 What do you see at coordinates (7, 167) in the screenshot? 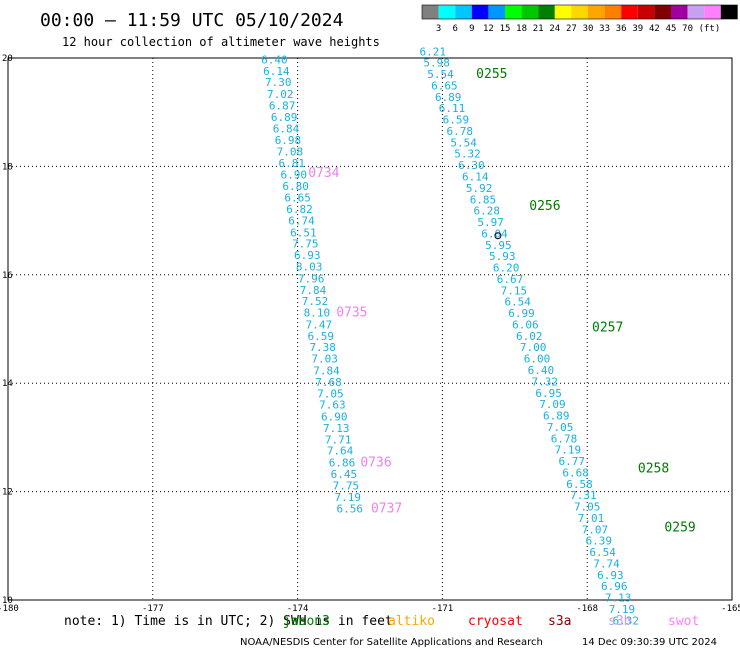
I see `y-tick-label: 18` at bounding box center [7, 167].